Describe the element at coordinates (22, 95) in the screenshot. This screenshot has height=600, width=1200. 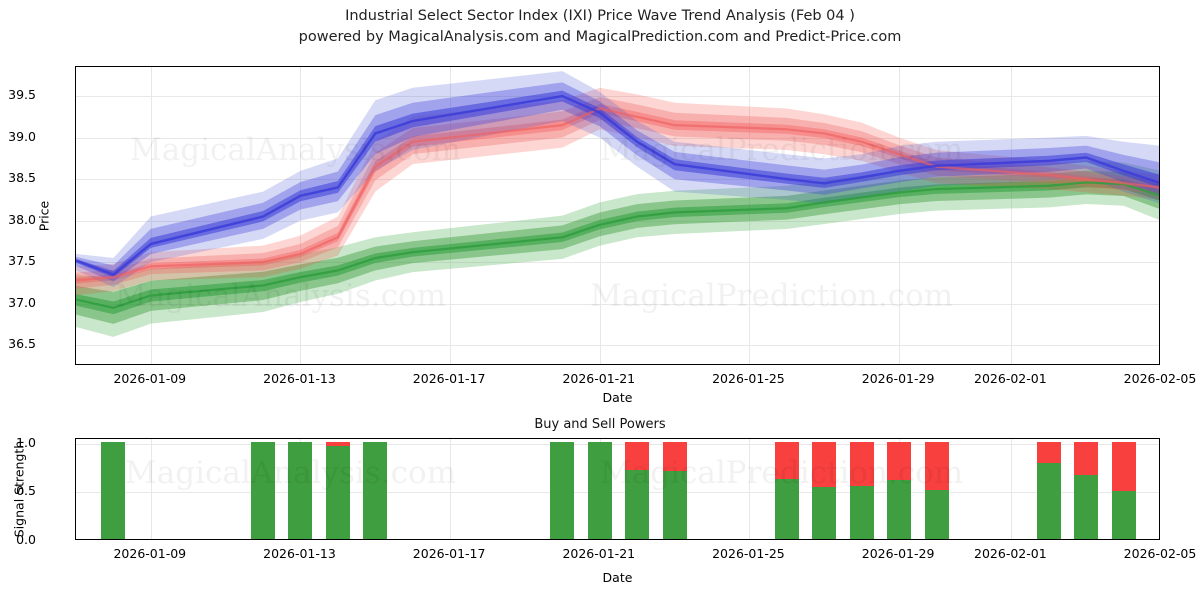
I see `y-tick-label: 39.5` at that location.